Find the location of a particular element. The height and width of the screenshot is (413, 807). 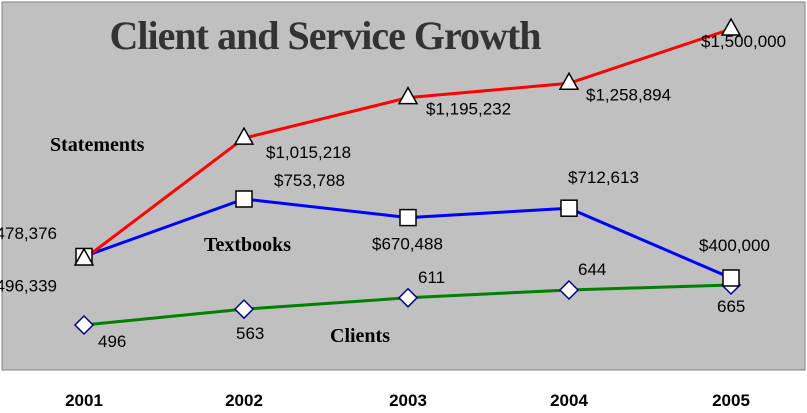

data-label-clients-2001: 496 is located at coordinates (112, 341).